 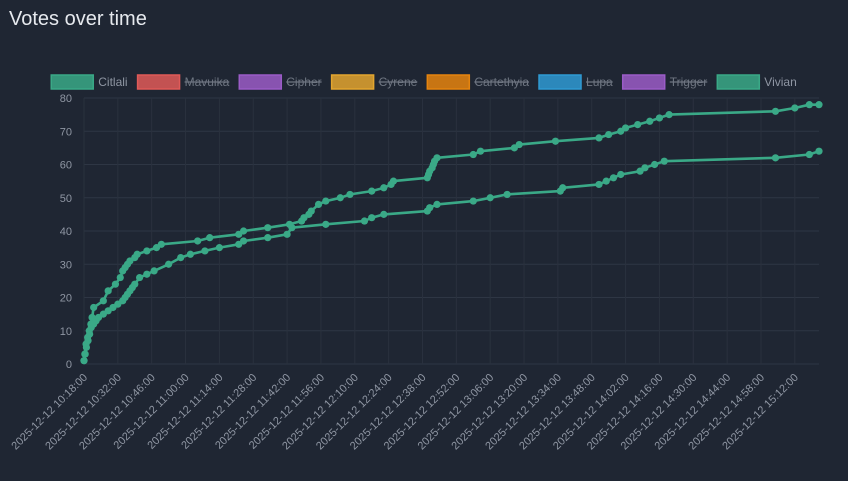 What do you see at coordinates (89, 82) in the screenshot?
I see `legend-item-citlali: Citlali` at bounding box center [89, 82].